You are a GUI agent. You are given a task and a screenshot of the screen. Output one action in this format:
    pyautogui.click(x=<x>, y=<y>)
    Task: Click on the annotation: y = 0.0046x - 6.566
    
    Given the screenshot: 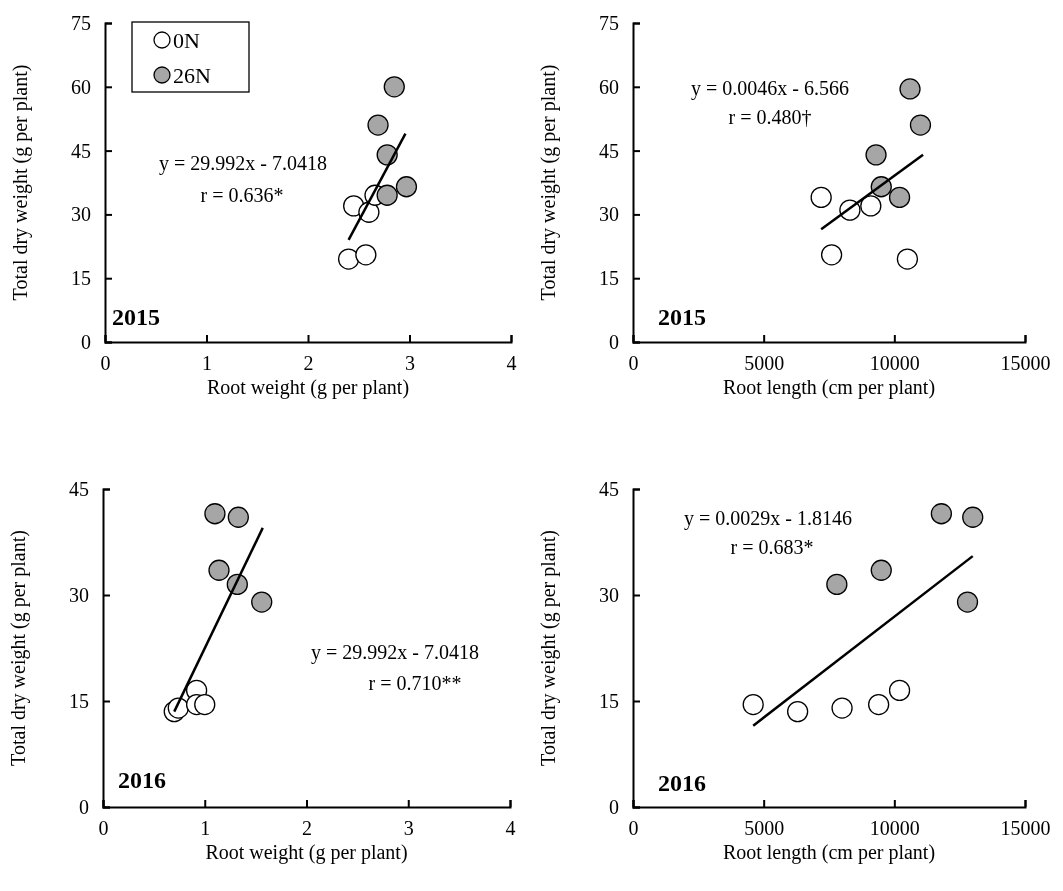 What is the action you would take?
    pyautogui.click(x=770, y=88)
    